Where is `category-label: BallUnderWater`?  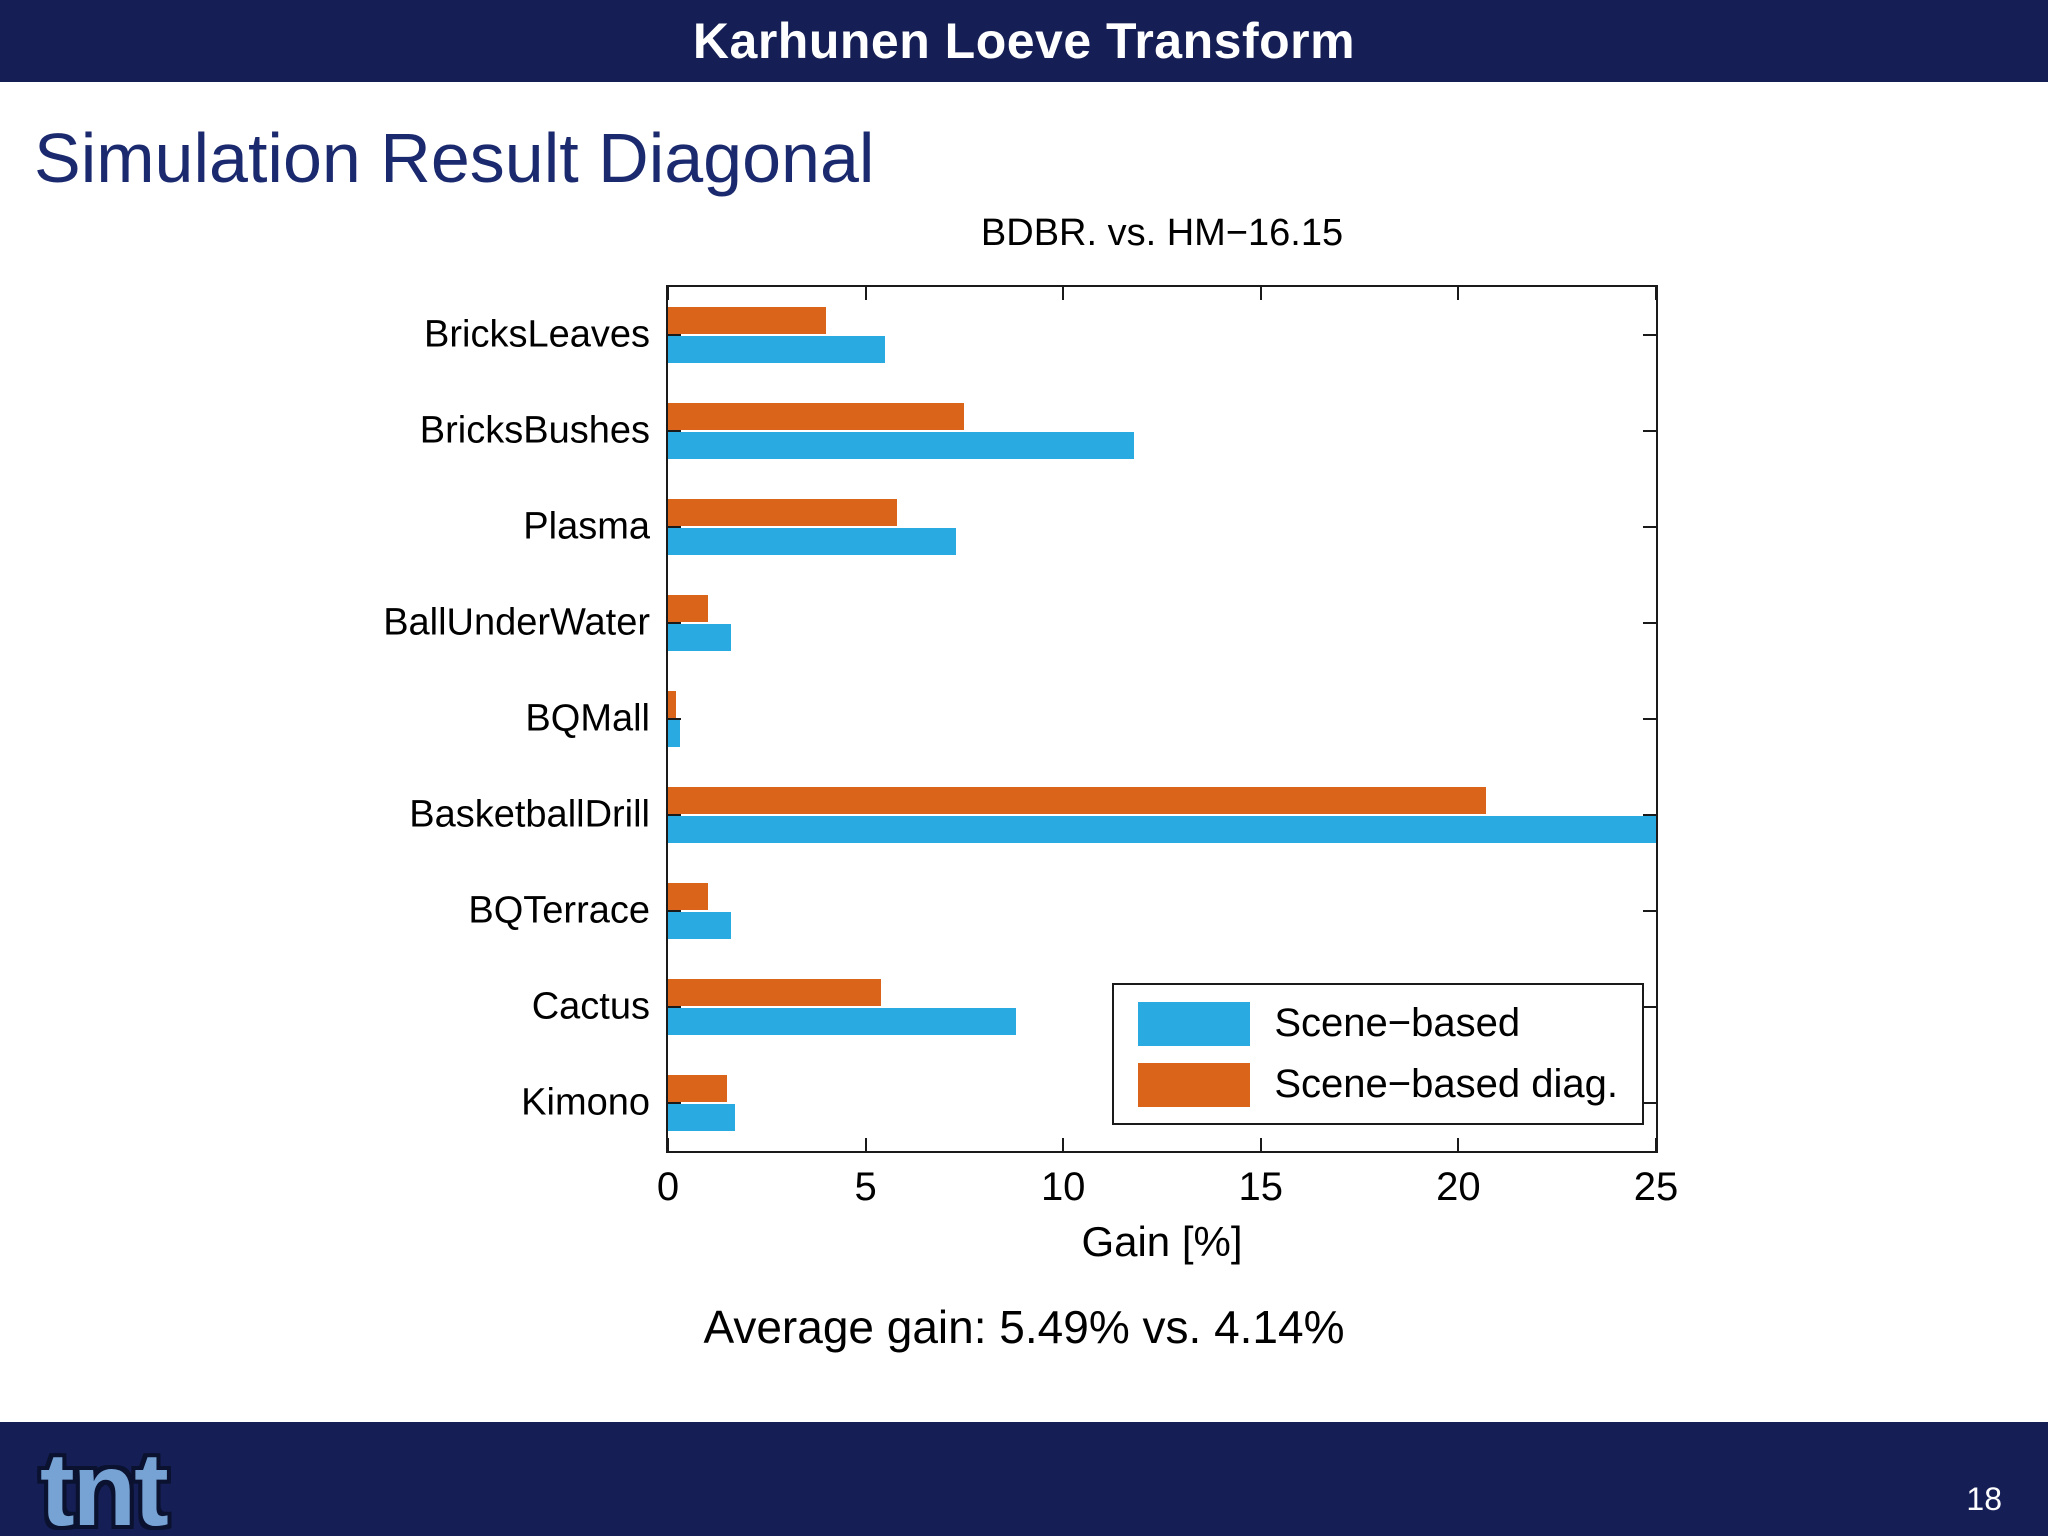
category-label: BallUnderWater is located at coordinates (516, 622).